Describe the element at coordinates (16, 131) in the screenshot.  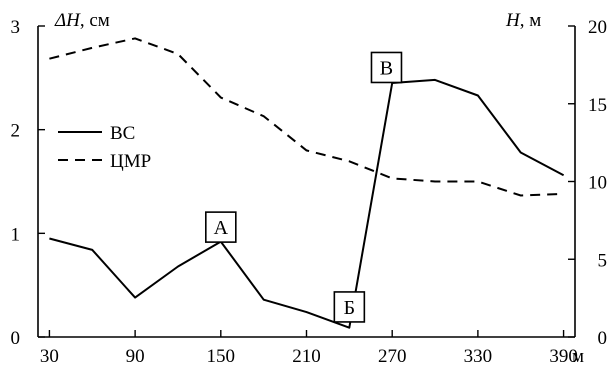
I see `left-y-tick-label: 2` at that location.